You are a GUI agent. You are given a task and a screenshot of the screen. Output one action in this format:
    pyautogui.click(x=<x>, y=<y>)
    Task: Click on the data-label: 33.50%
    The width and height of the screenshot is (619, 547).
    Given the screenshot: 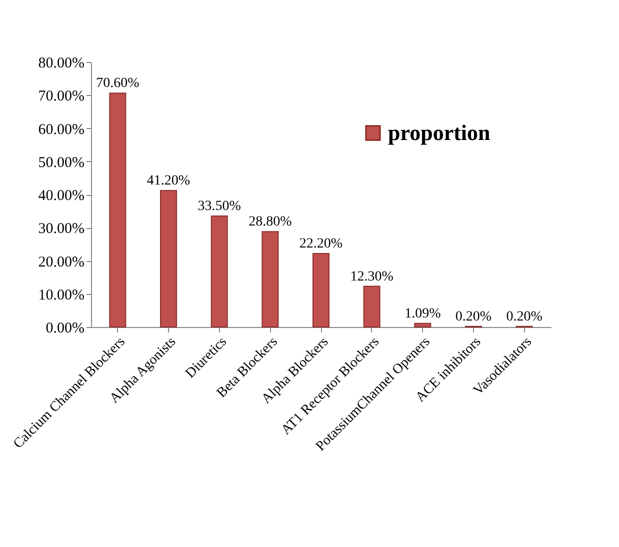 What is the action you would take?
    pyautogui.click(x=220, y=206)
    